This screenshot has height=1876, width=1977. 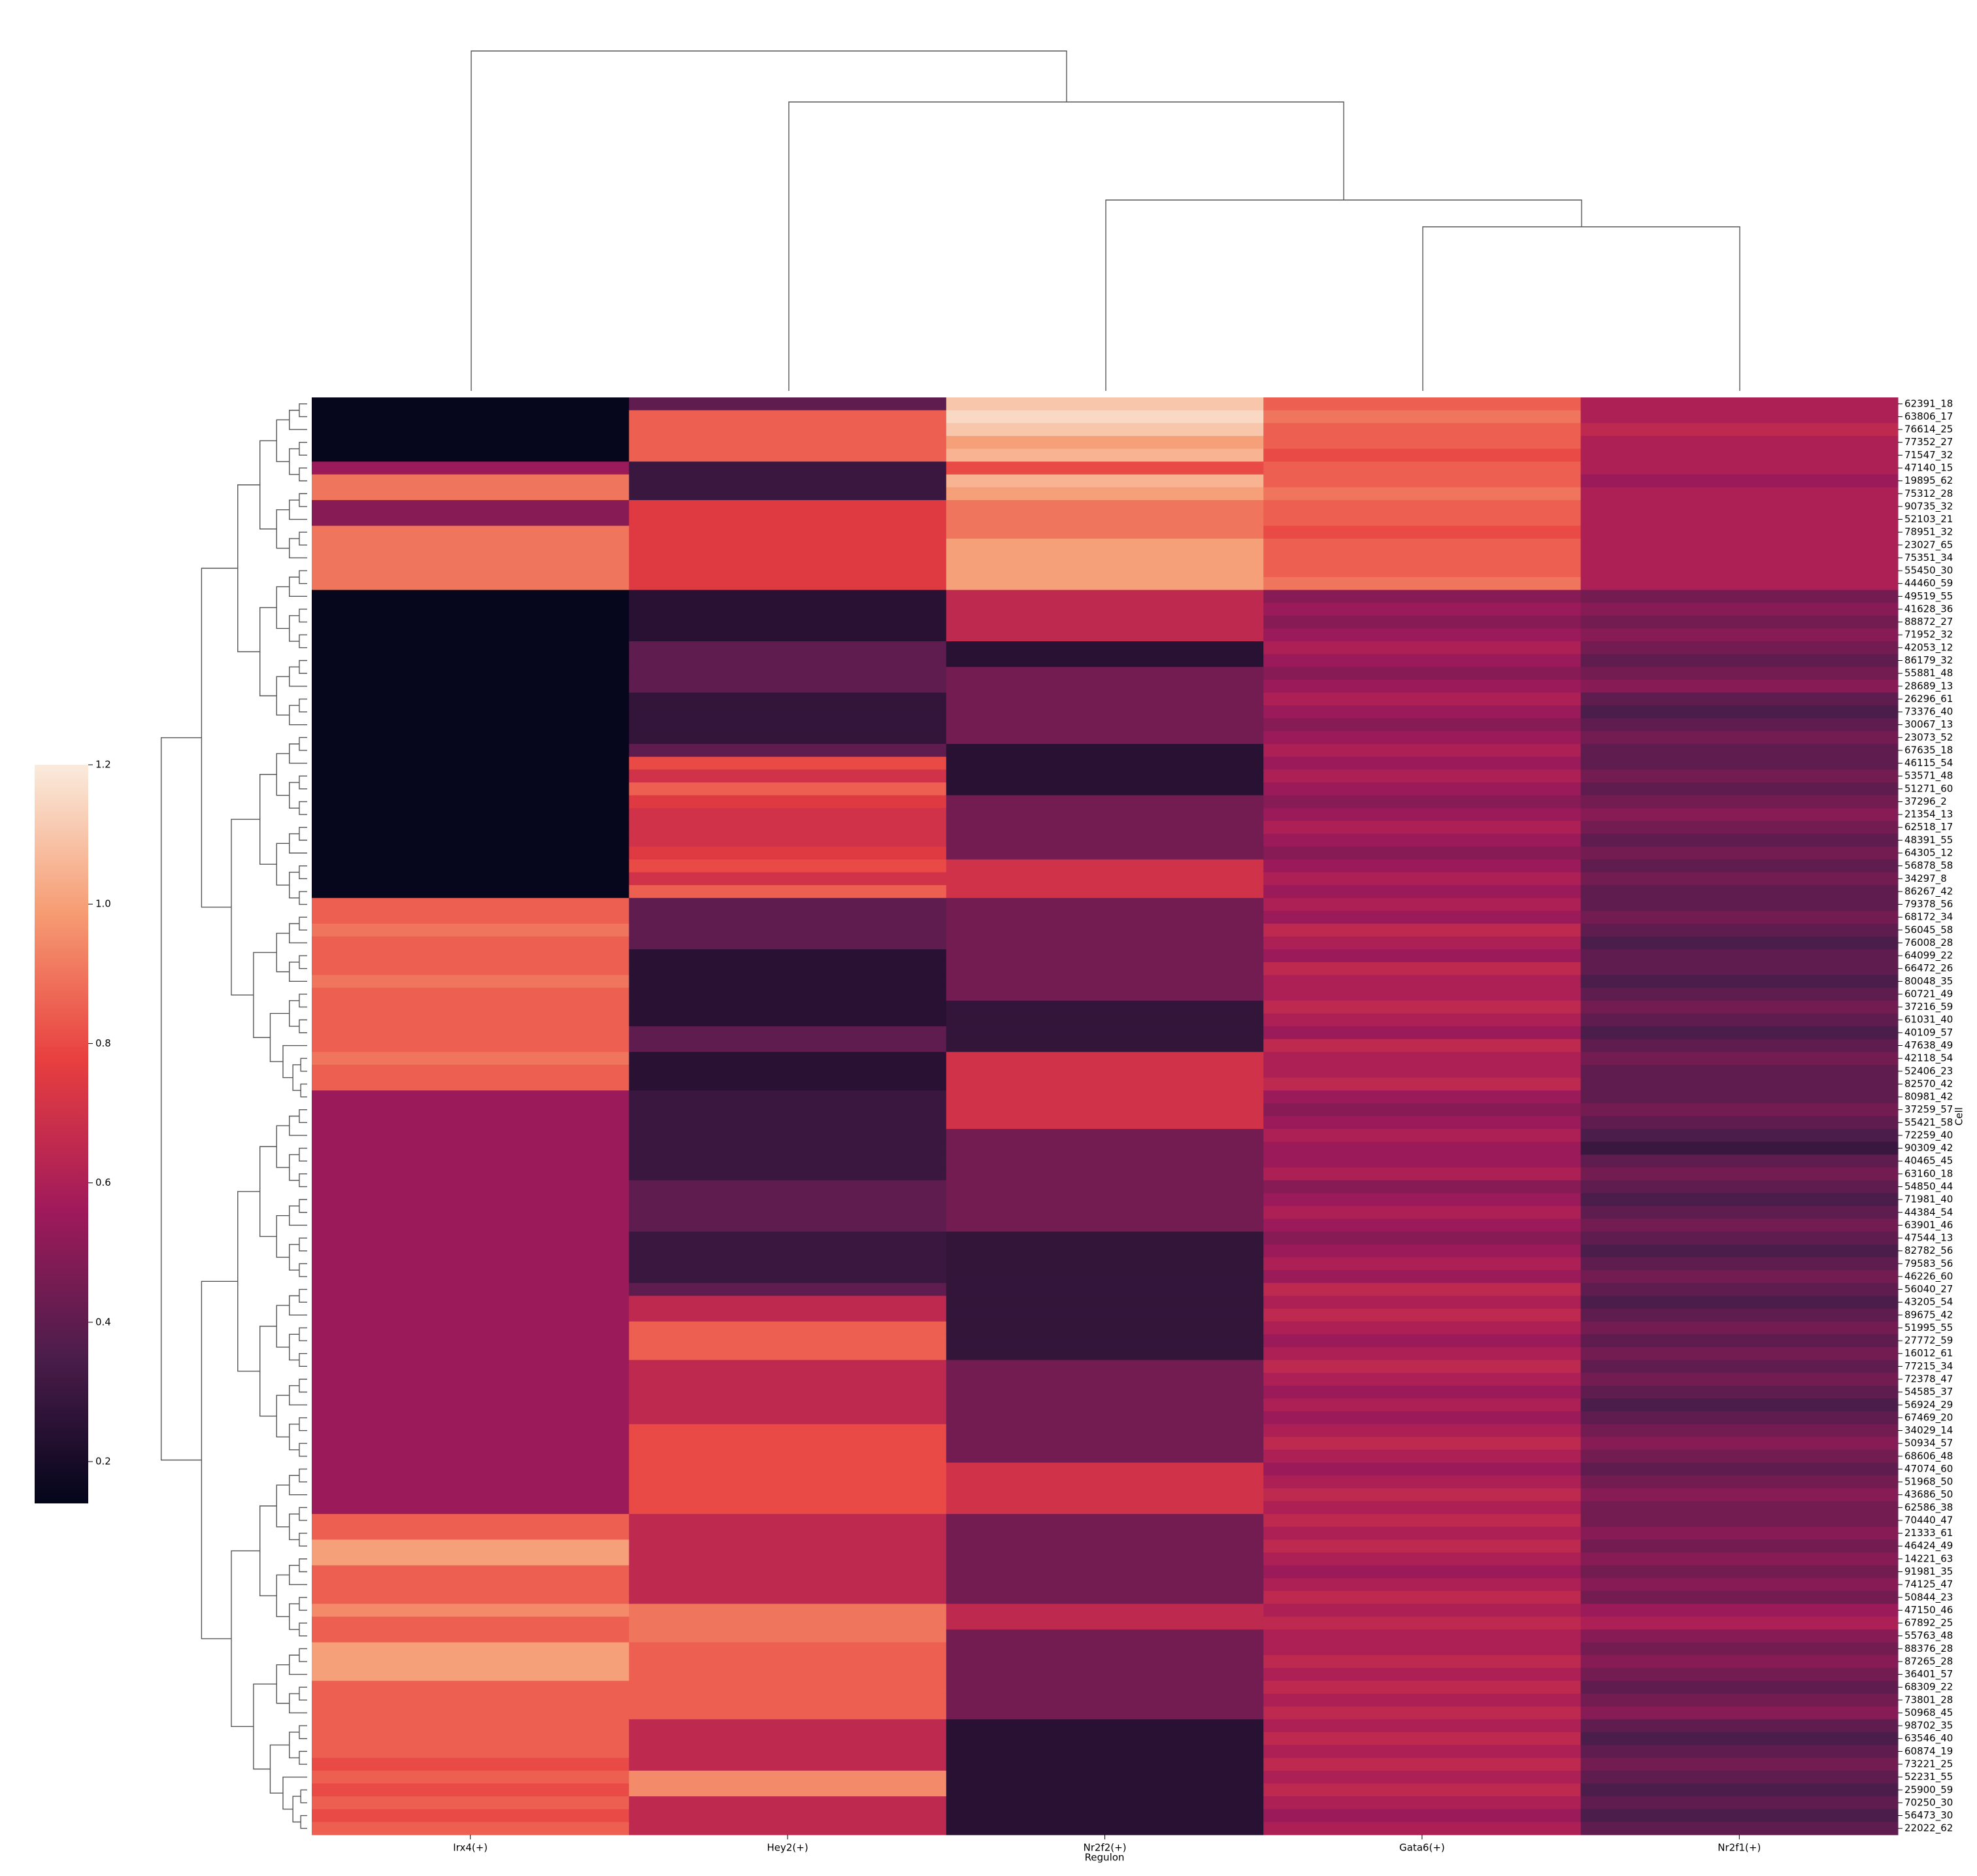 What do you see at coordinates (1925, 879) in the screenshot?
I see `y-tick-label: 34297_8` at bounding box center [1925, 879].